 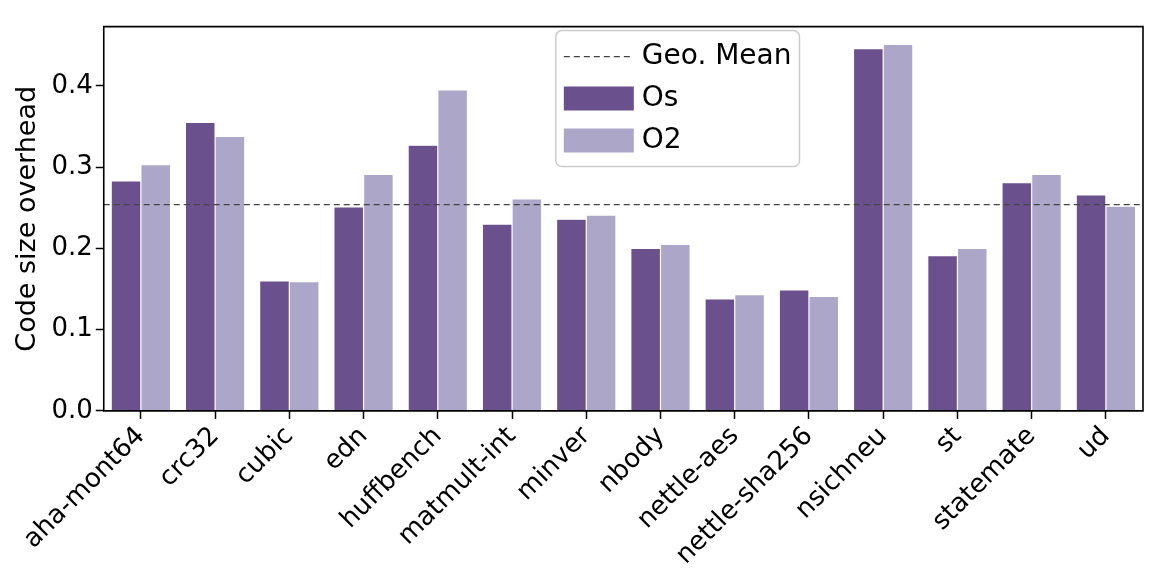 What do you see at coordinates (1092, 442) in the screenshot?
I see `x-tick-label: ud` at bounding box center [1092, 442].